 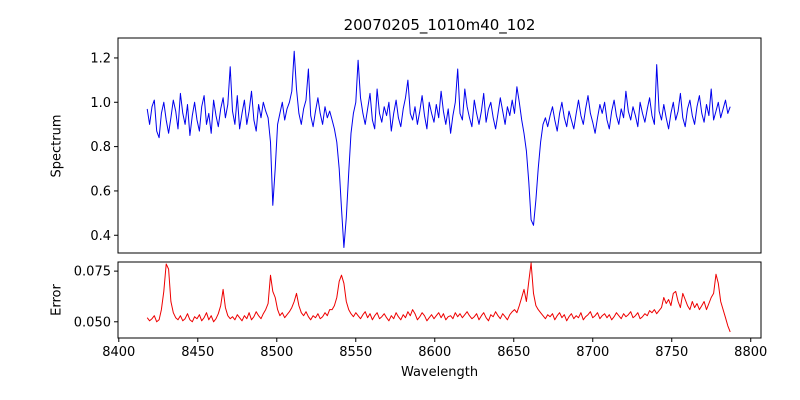 I want to click on x-tick-label: 8650, so click(x=513, y=352).